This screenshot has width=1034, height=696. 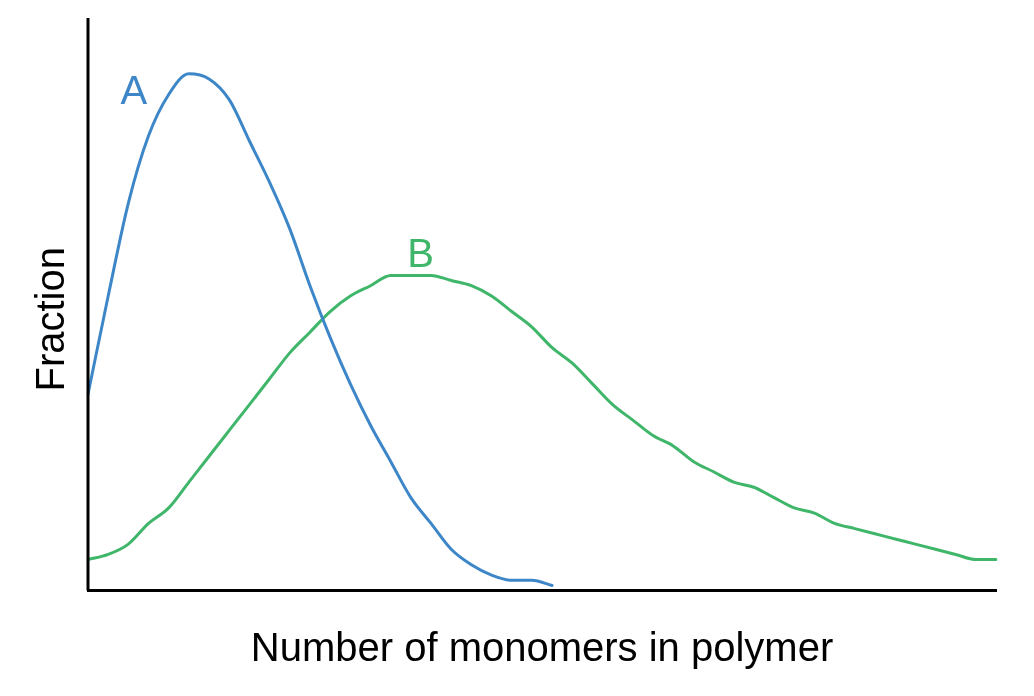 What do you see at coordinates (134, 89) in the screenshot?
I see `series-label: A` at bounding box center [134, 89].